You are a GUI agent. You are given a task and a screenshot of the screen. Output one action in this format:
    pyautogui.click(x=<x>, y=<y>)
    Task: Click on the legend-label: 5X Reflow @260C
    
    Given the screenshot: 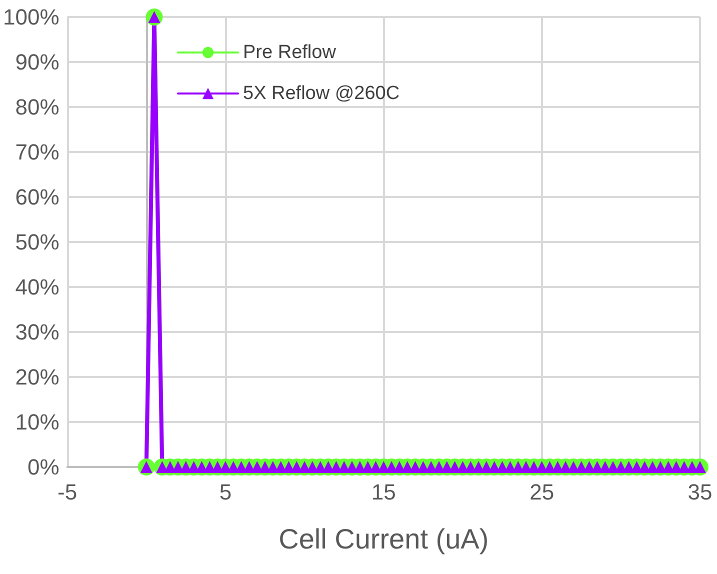 What is the action you would take?
    pyautogui.click(x=321, y=93)
    